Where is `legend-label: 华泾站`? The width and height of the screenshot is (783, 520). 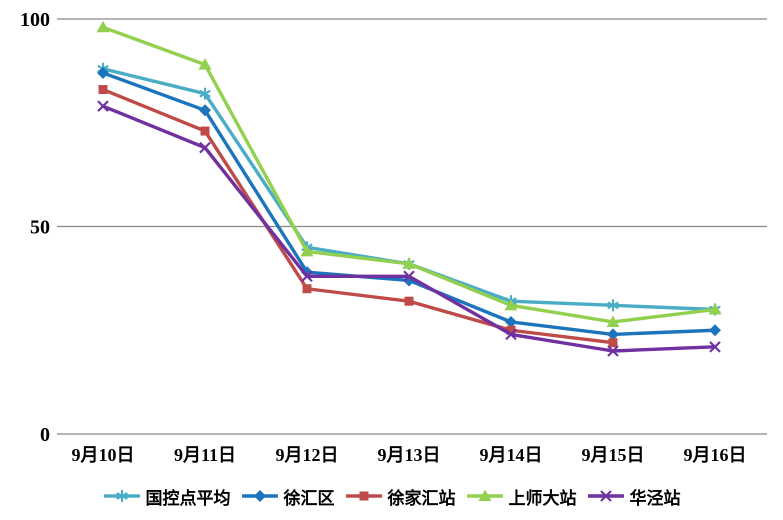
legend-label: 华泾站 is located at coordinates (655, 498).